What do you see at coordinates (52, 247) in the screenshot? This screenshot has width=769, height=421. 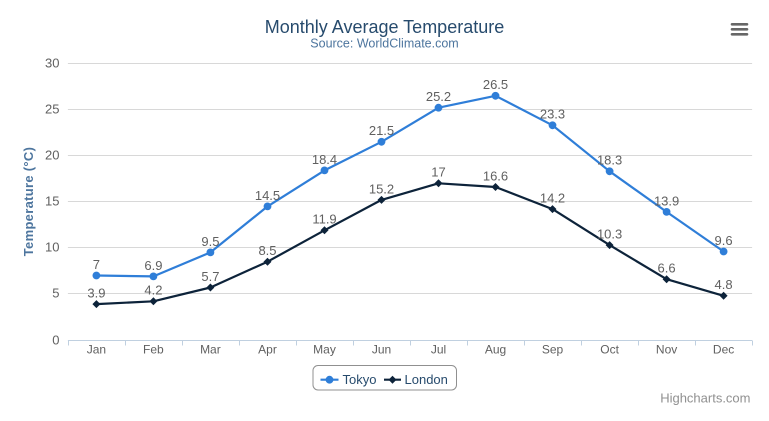 I see `svg-text: 10` at bounding box center [52, 247].